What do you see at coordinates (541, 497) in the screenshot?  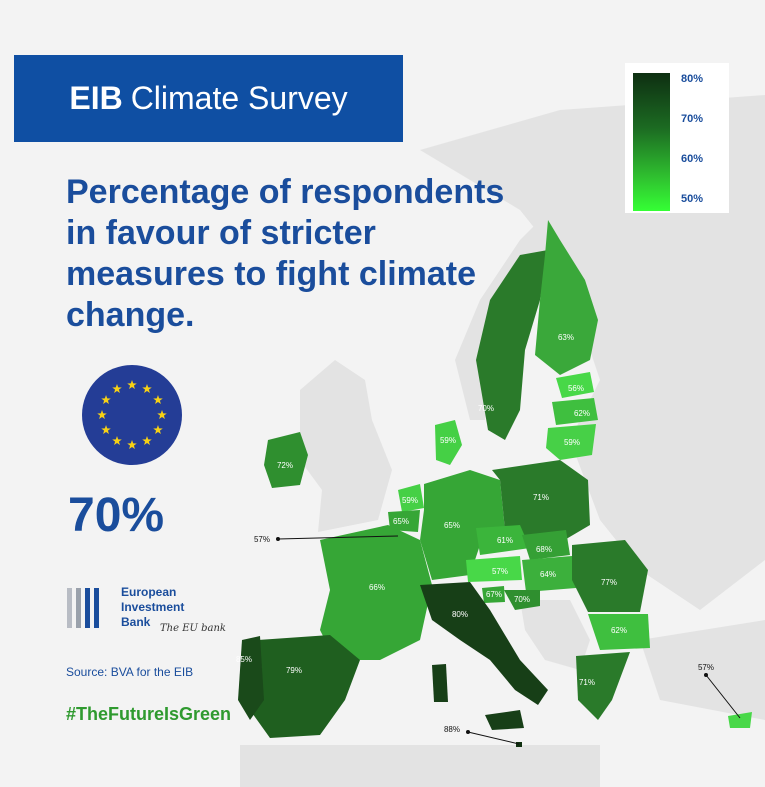 I see `label-poland: 71%` at bounding box center [541, 497].